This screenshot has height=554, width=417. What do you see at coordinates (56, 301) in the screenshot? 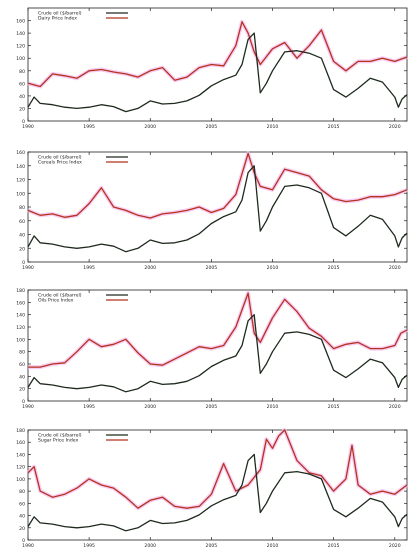
I see `legend-label: Oils Price Index` at bounding box center [56, 301].